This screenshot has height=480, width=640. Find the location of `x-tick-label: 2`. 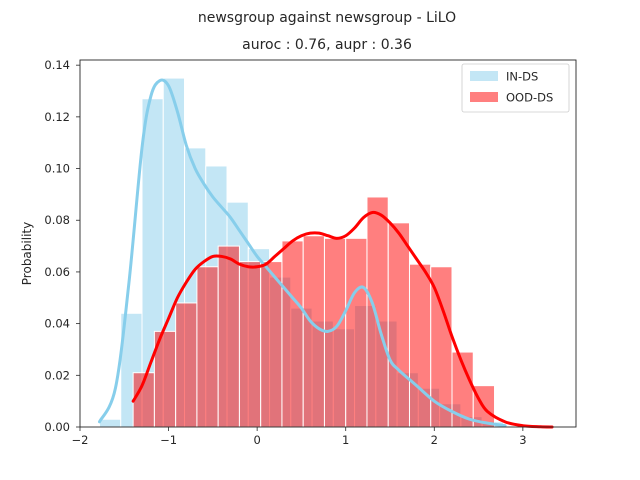

x-tick-label: 2 is located at coordinates (434, 440).